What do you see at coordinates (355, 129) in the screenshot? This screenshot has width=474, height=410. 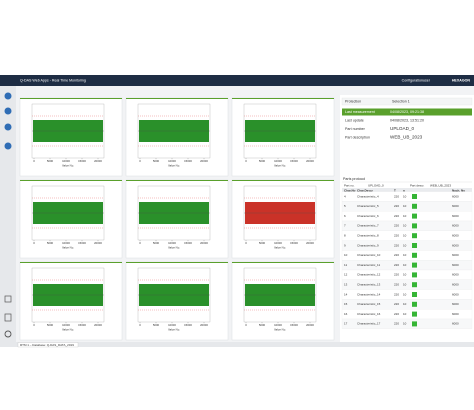 I see `info-key: Part number` at bounding box center [355, 129].